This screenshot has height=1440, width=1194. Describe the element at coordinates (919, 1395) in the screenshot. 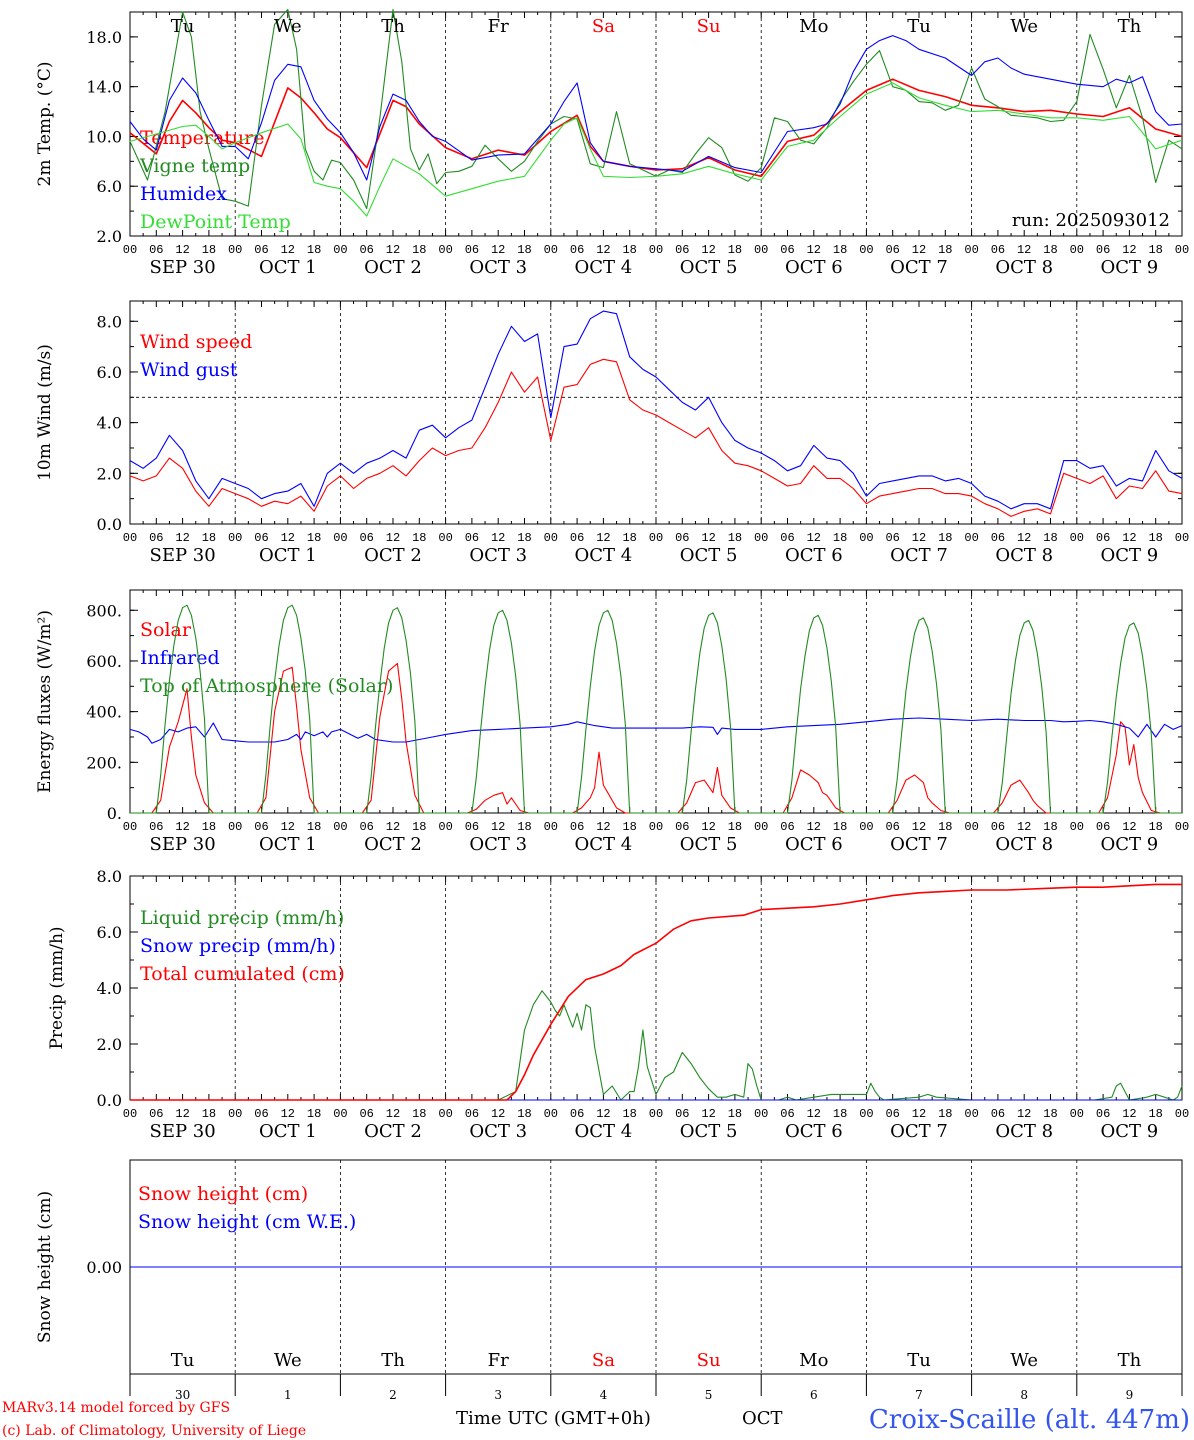

I see `day-number: 7` at that location.